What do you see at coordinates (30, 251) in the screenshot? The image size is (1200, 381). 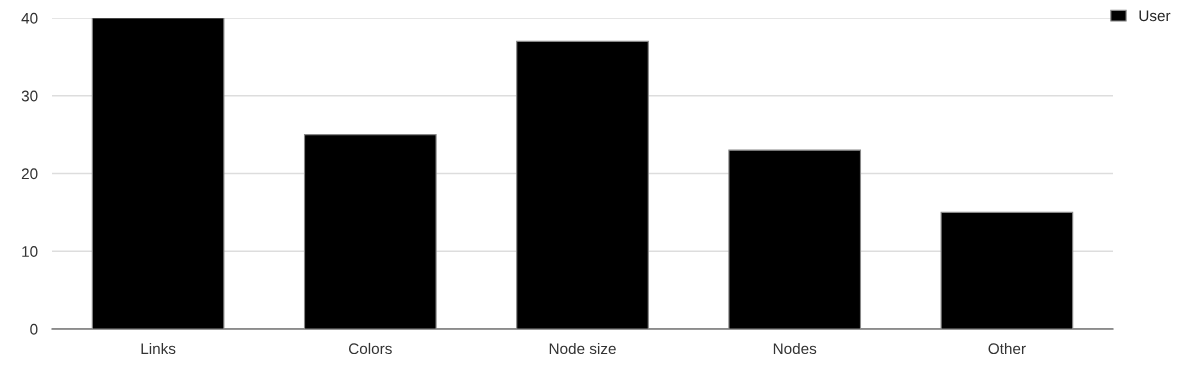 I see `y-tick-label: 10` at bounding box center [30, 251].